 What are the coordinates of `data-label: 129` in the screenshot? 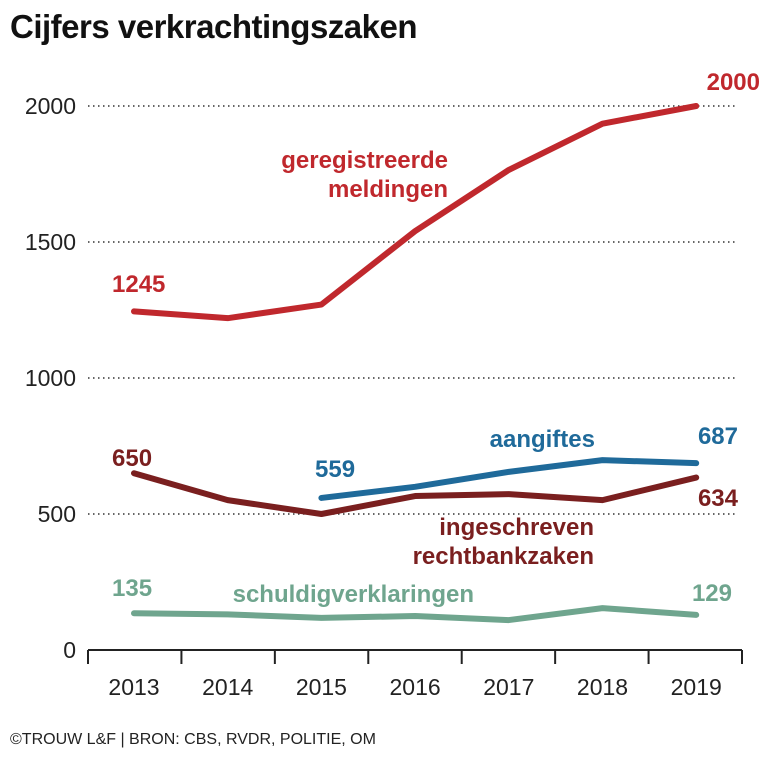 It's located at (712, 593).